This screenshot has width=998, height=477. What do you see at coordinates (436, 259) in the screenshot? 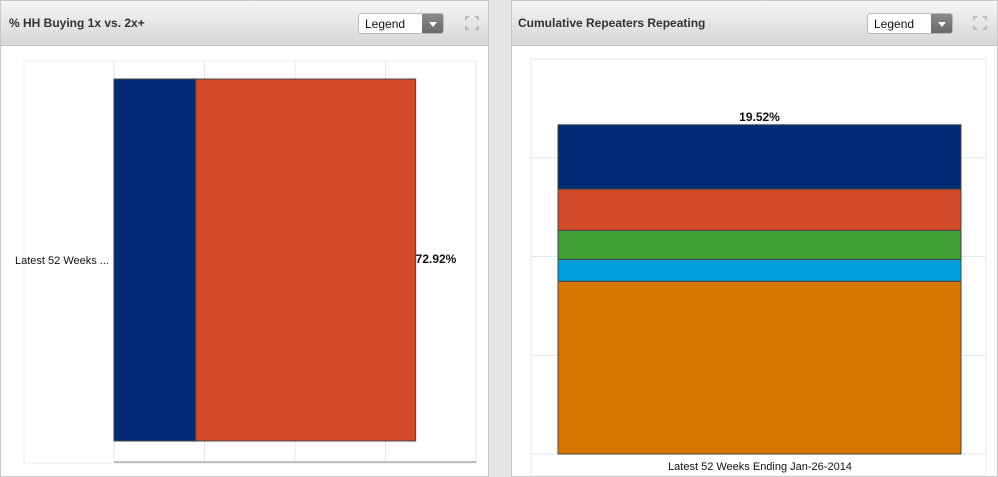
I see `value-label: 72.92%` at bounding box center [436, 259].